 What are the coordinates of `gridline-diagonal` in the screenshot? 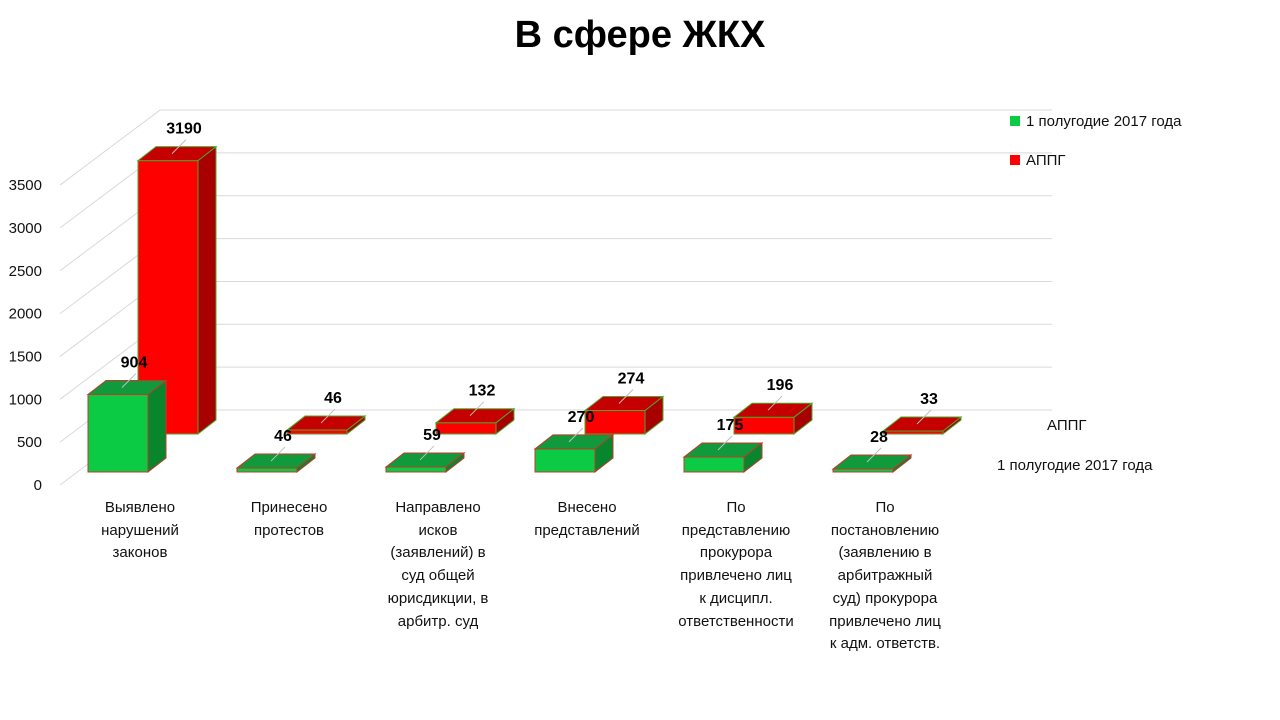 It's located at (110, 147).